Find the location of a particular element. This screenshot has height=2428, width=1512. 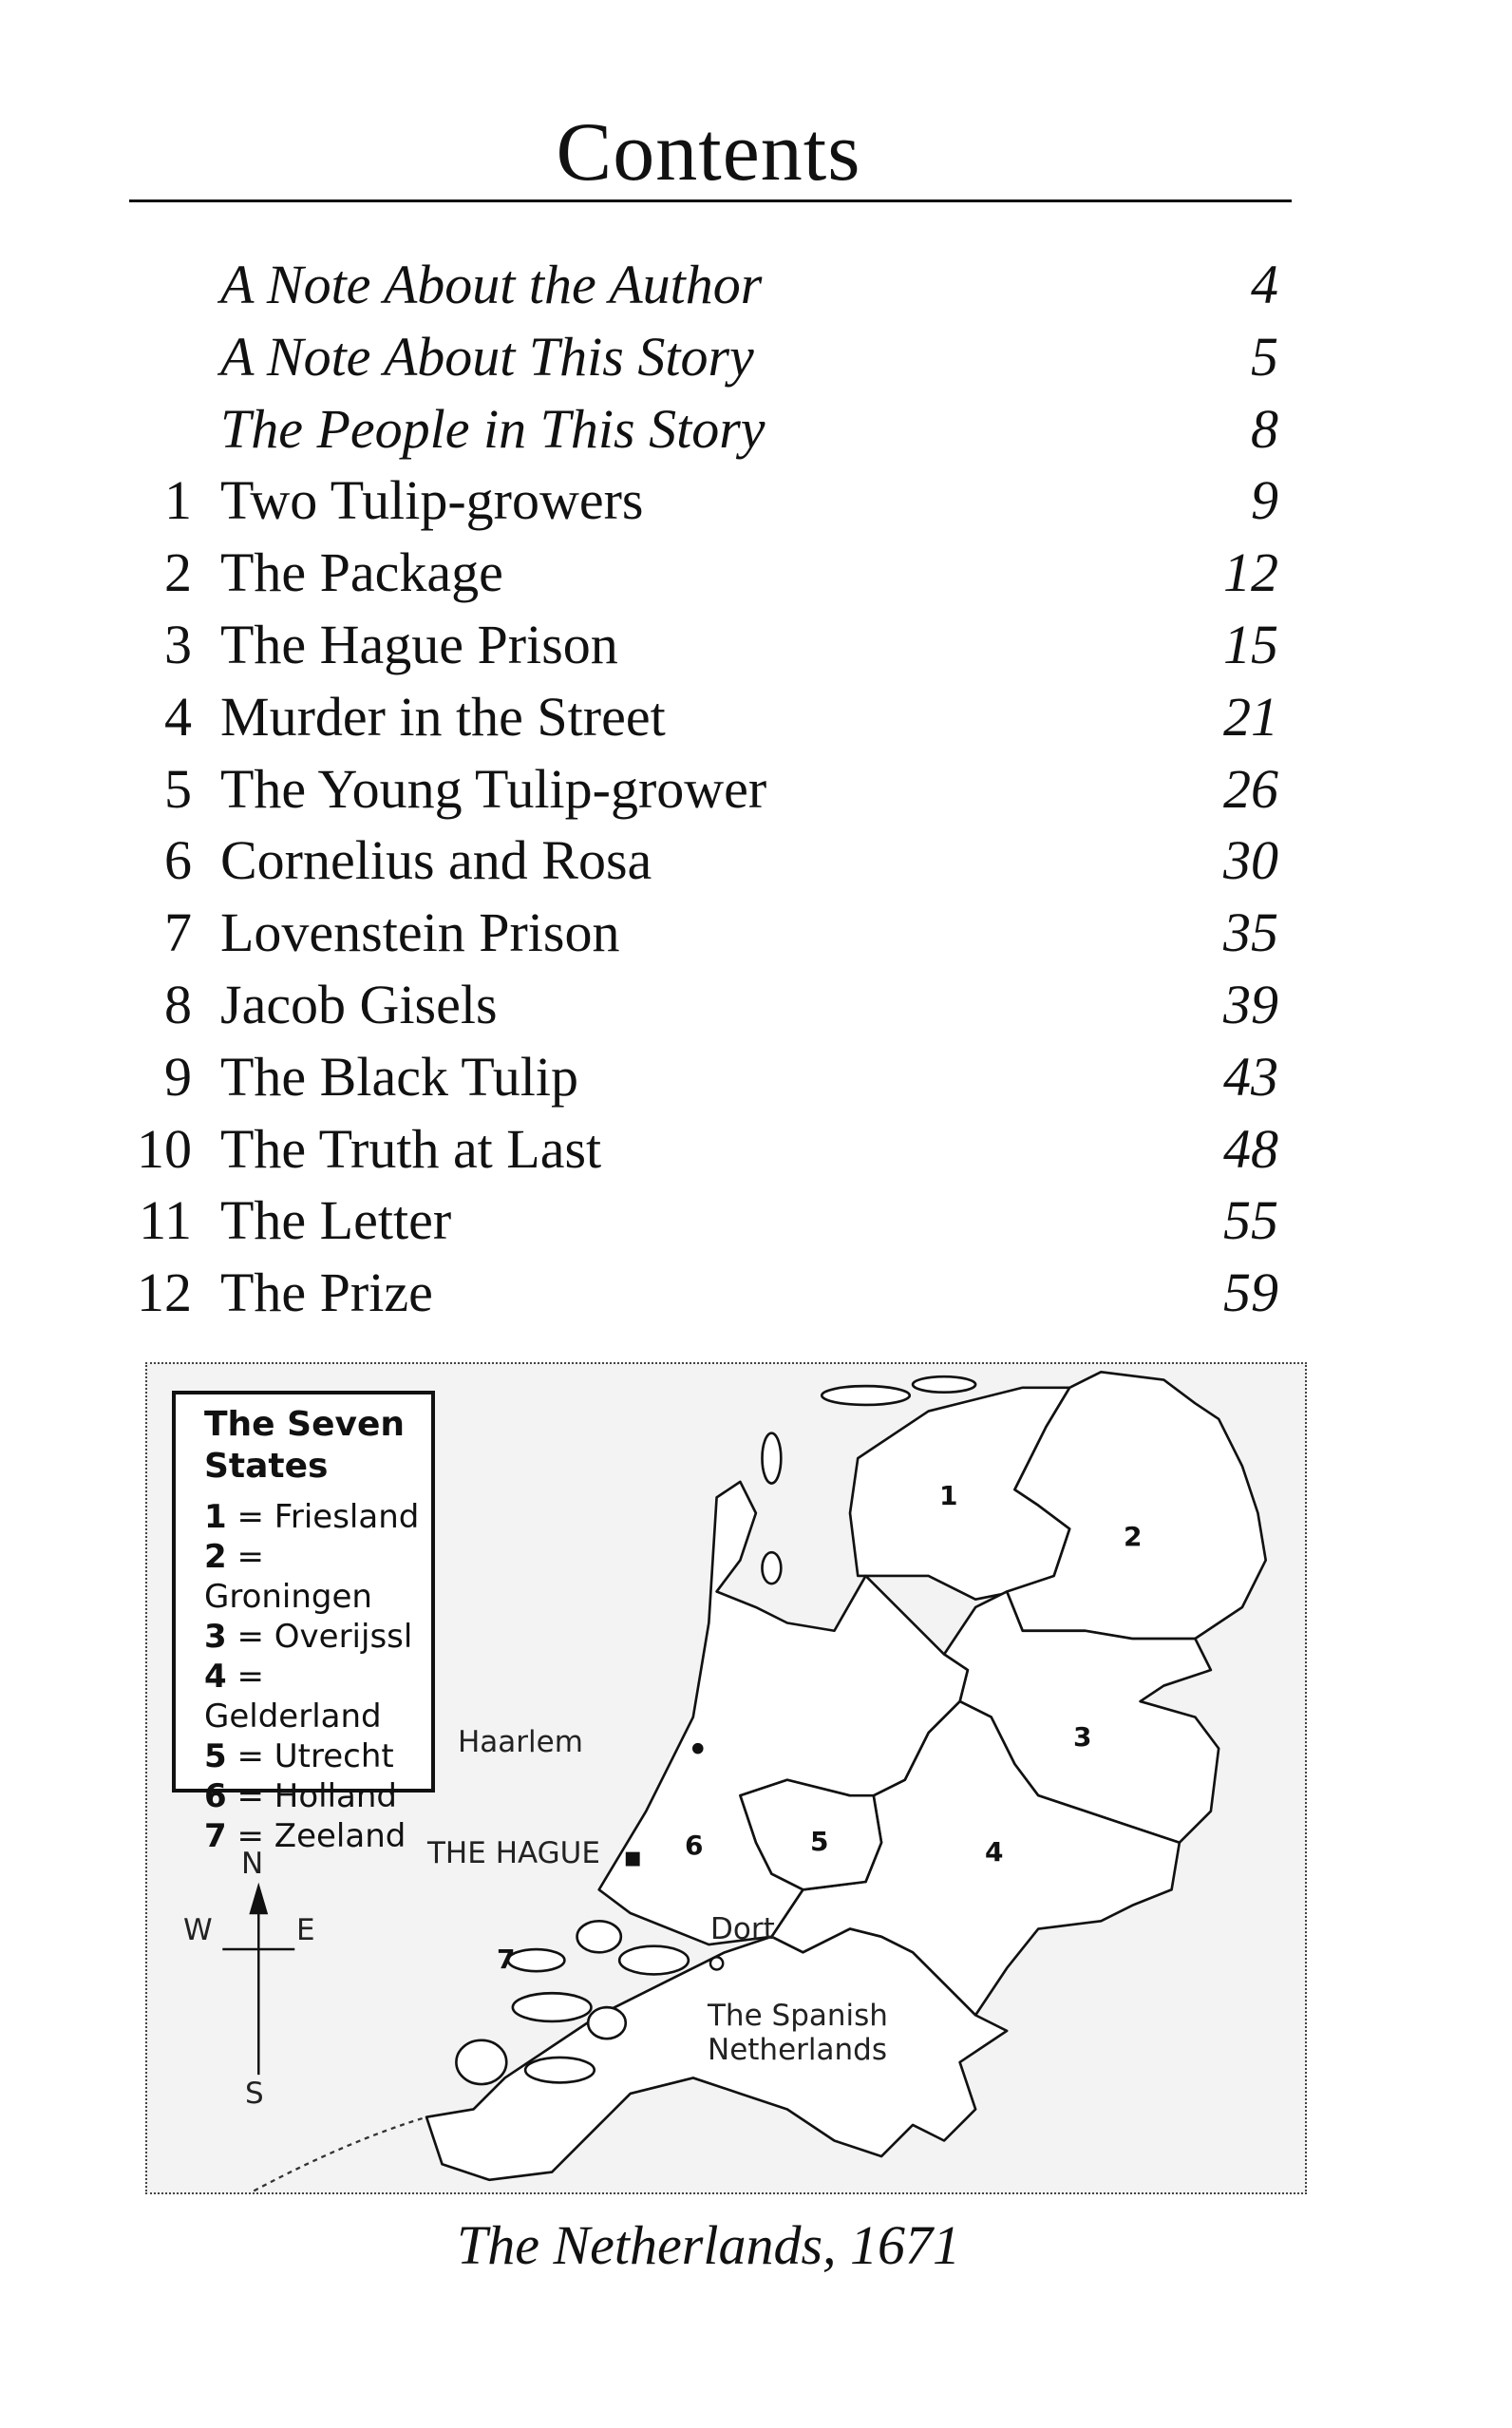

chapter-number: 7 is located at coordinates (178, 932).